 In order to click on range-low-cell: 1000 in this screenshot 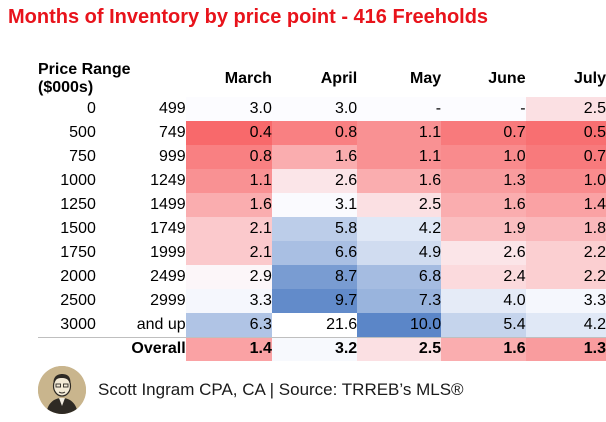, I will do `click(78, 180)`.